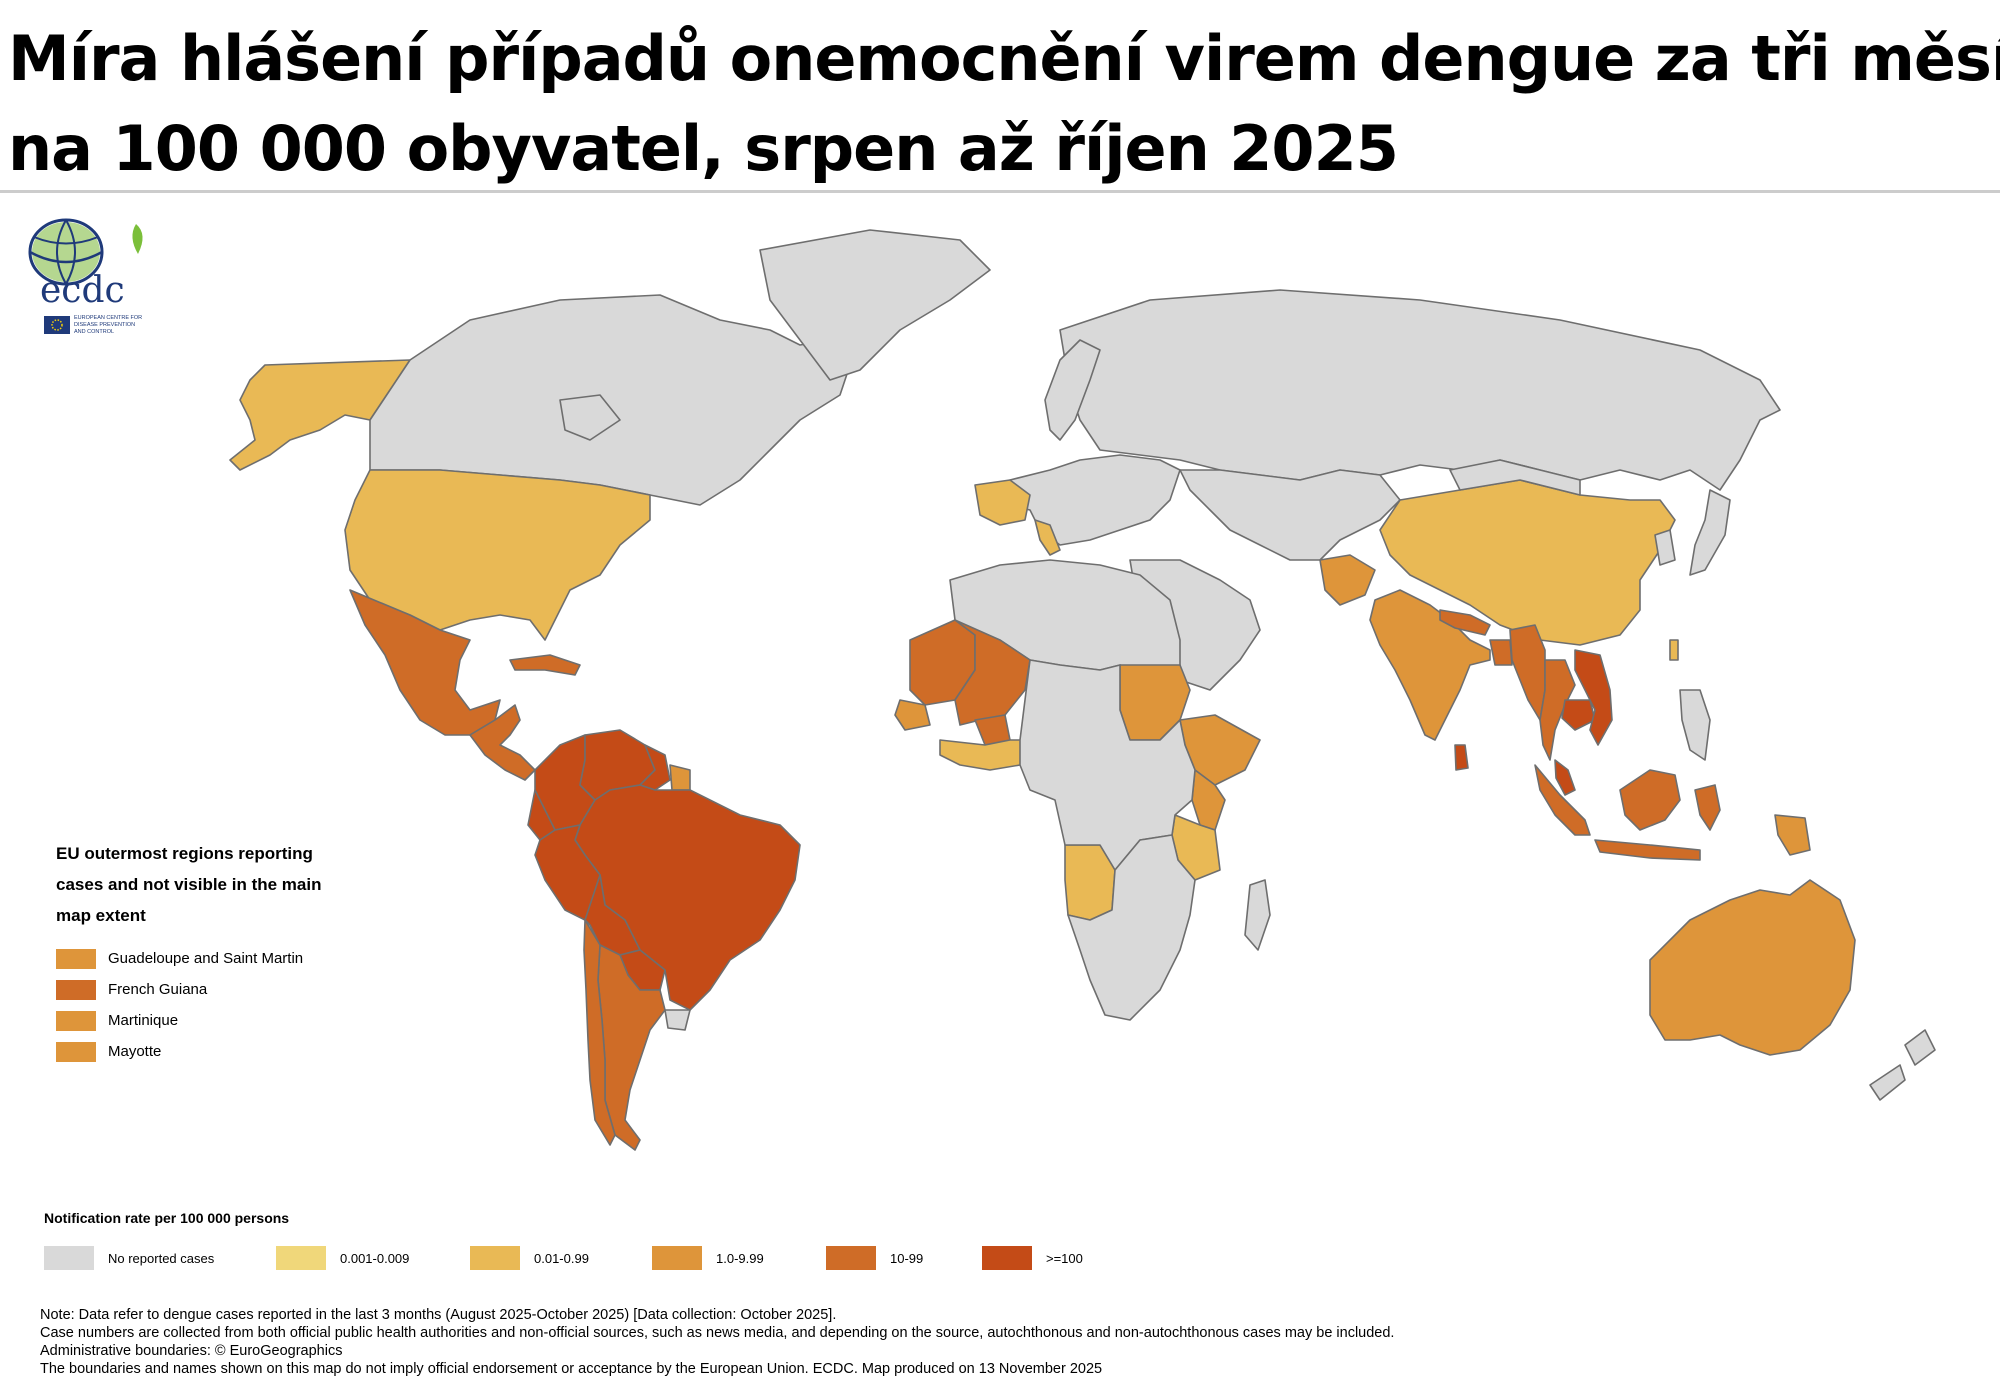  What do you see at coordinates (1515, 477) in the screenshot?
I see `region-mongolia` at bounding box center [1515, 477].